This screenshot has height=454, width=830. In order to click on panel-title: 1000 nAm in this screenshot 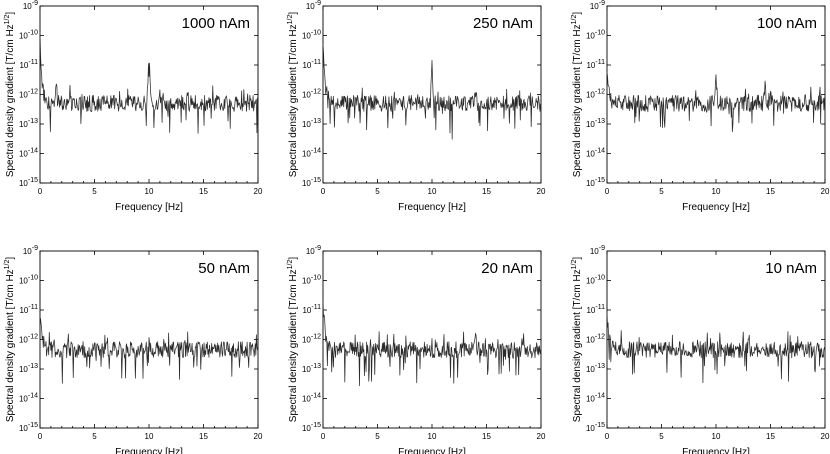, I will do `click(216, 23)`.